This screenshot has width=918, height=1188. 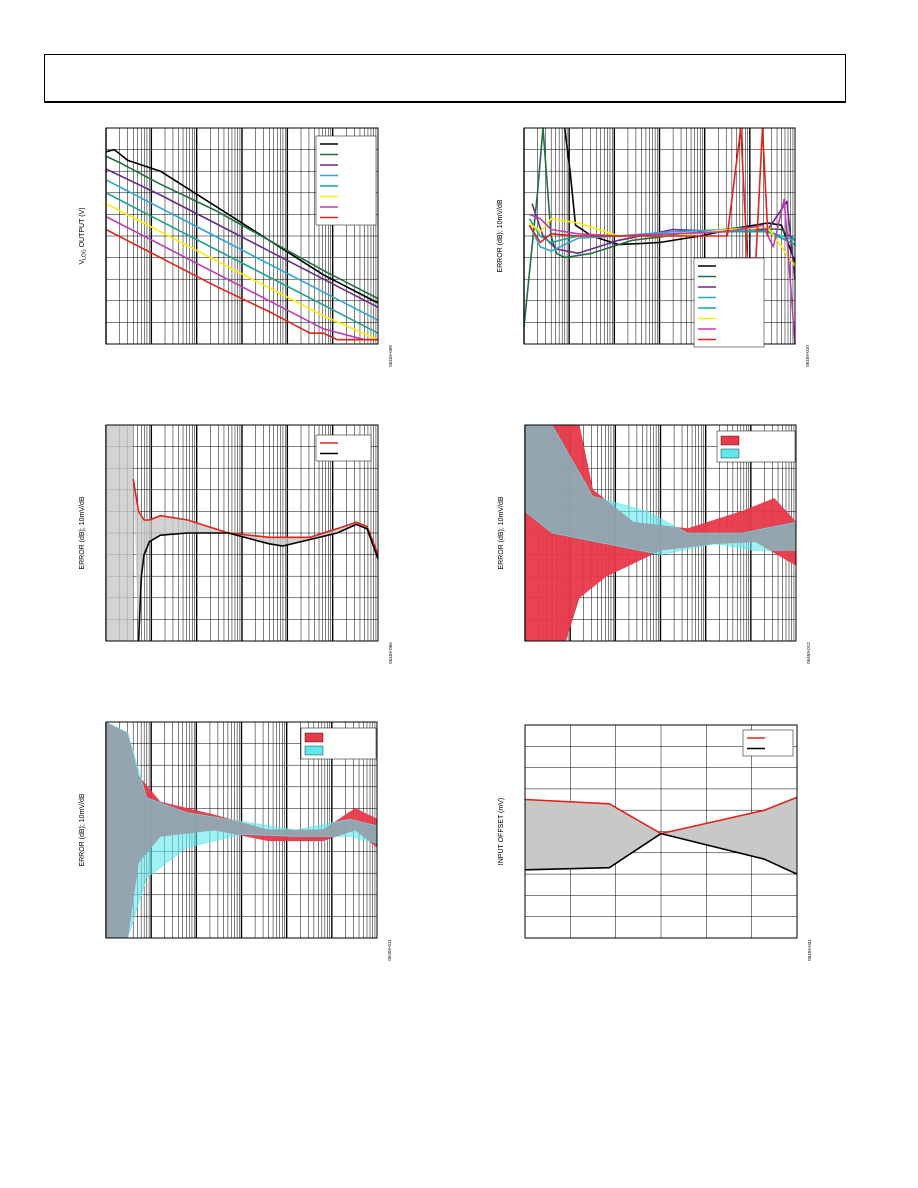 I want to click on chart-error-bands-a: ERROR (dB); 10mV/dB 05459-012, so click(x=654, y=544).